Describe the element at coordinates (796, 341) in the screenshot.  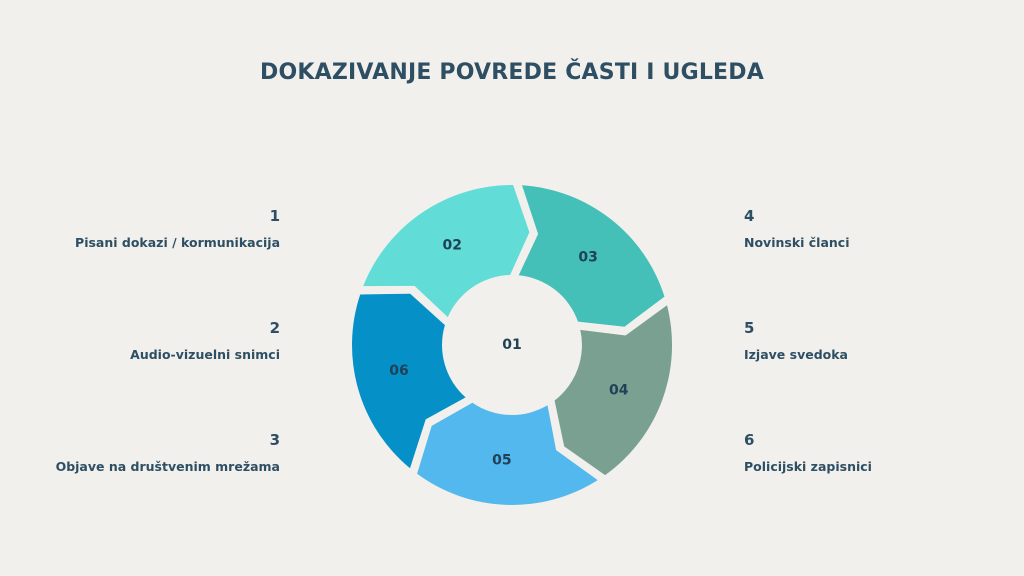
I see `legend-item-5: 5 Izjave svedoka` at that location.